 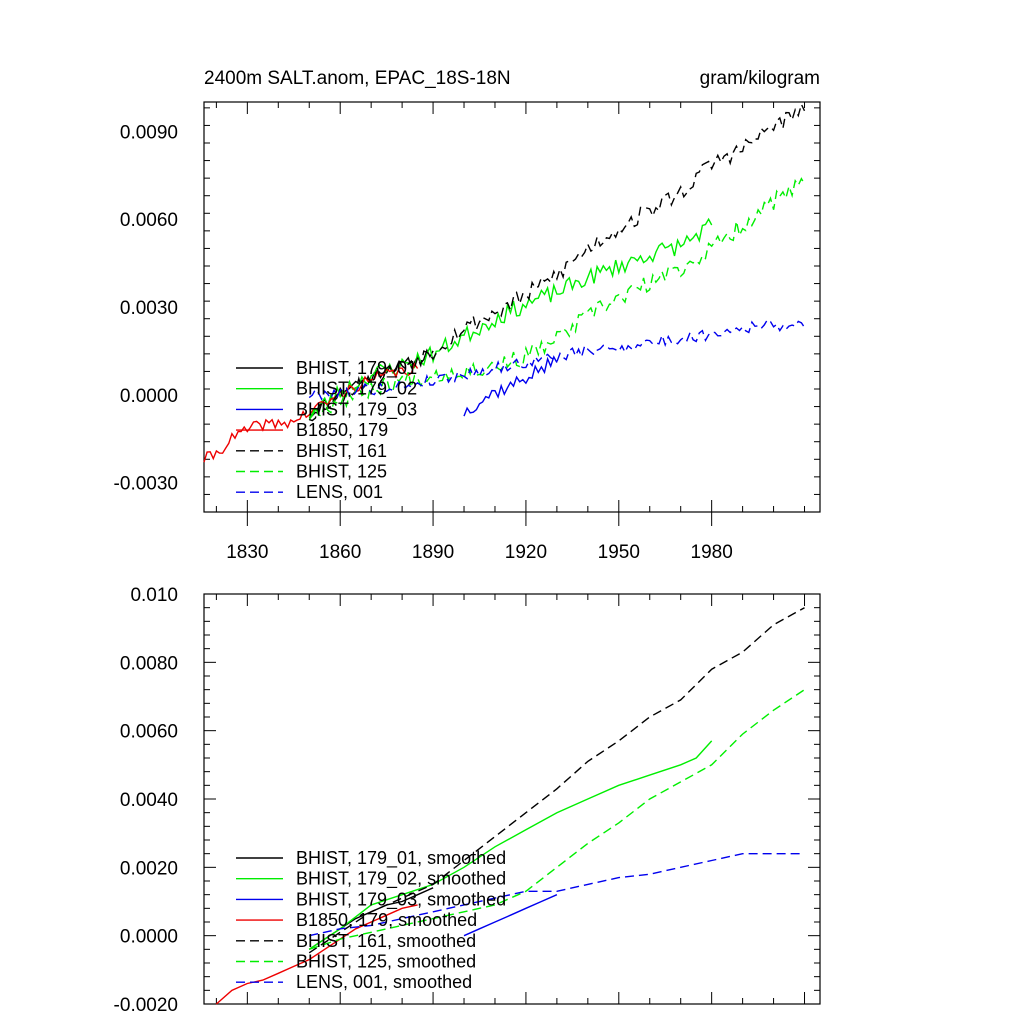 I want to click on top-x-tick-label: 1830, so click(x=247, y=552).